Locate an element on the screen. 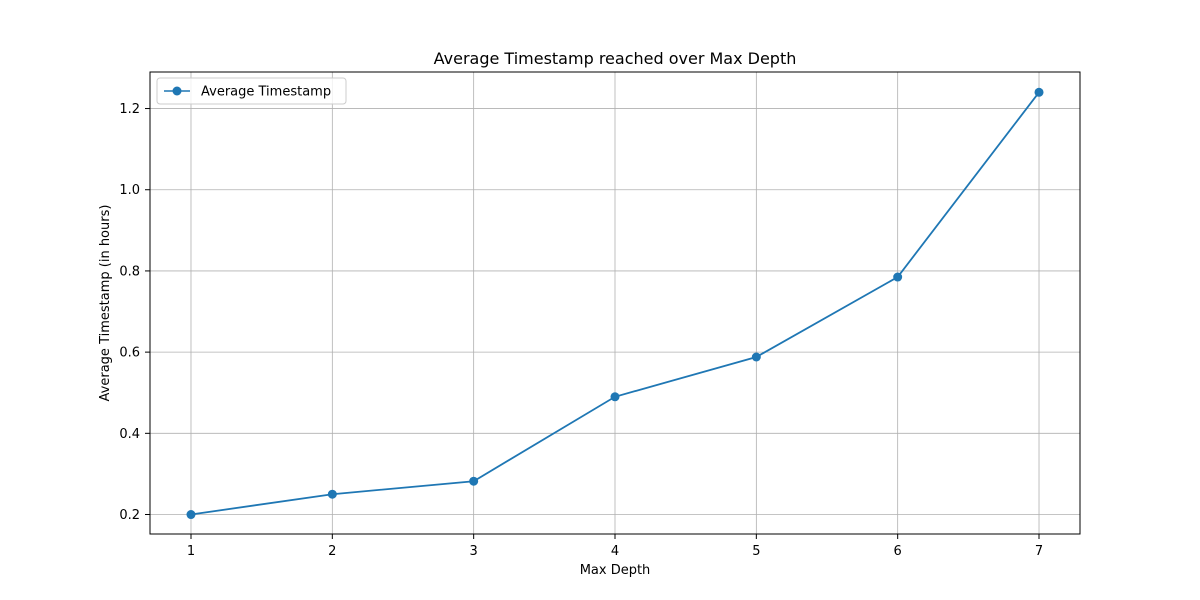 Image resolution: width=1200 pixels, height=600 pixels. y-tick-label: 0.6 is located at coordinates (129, 353).